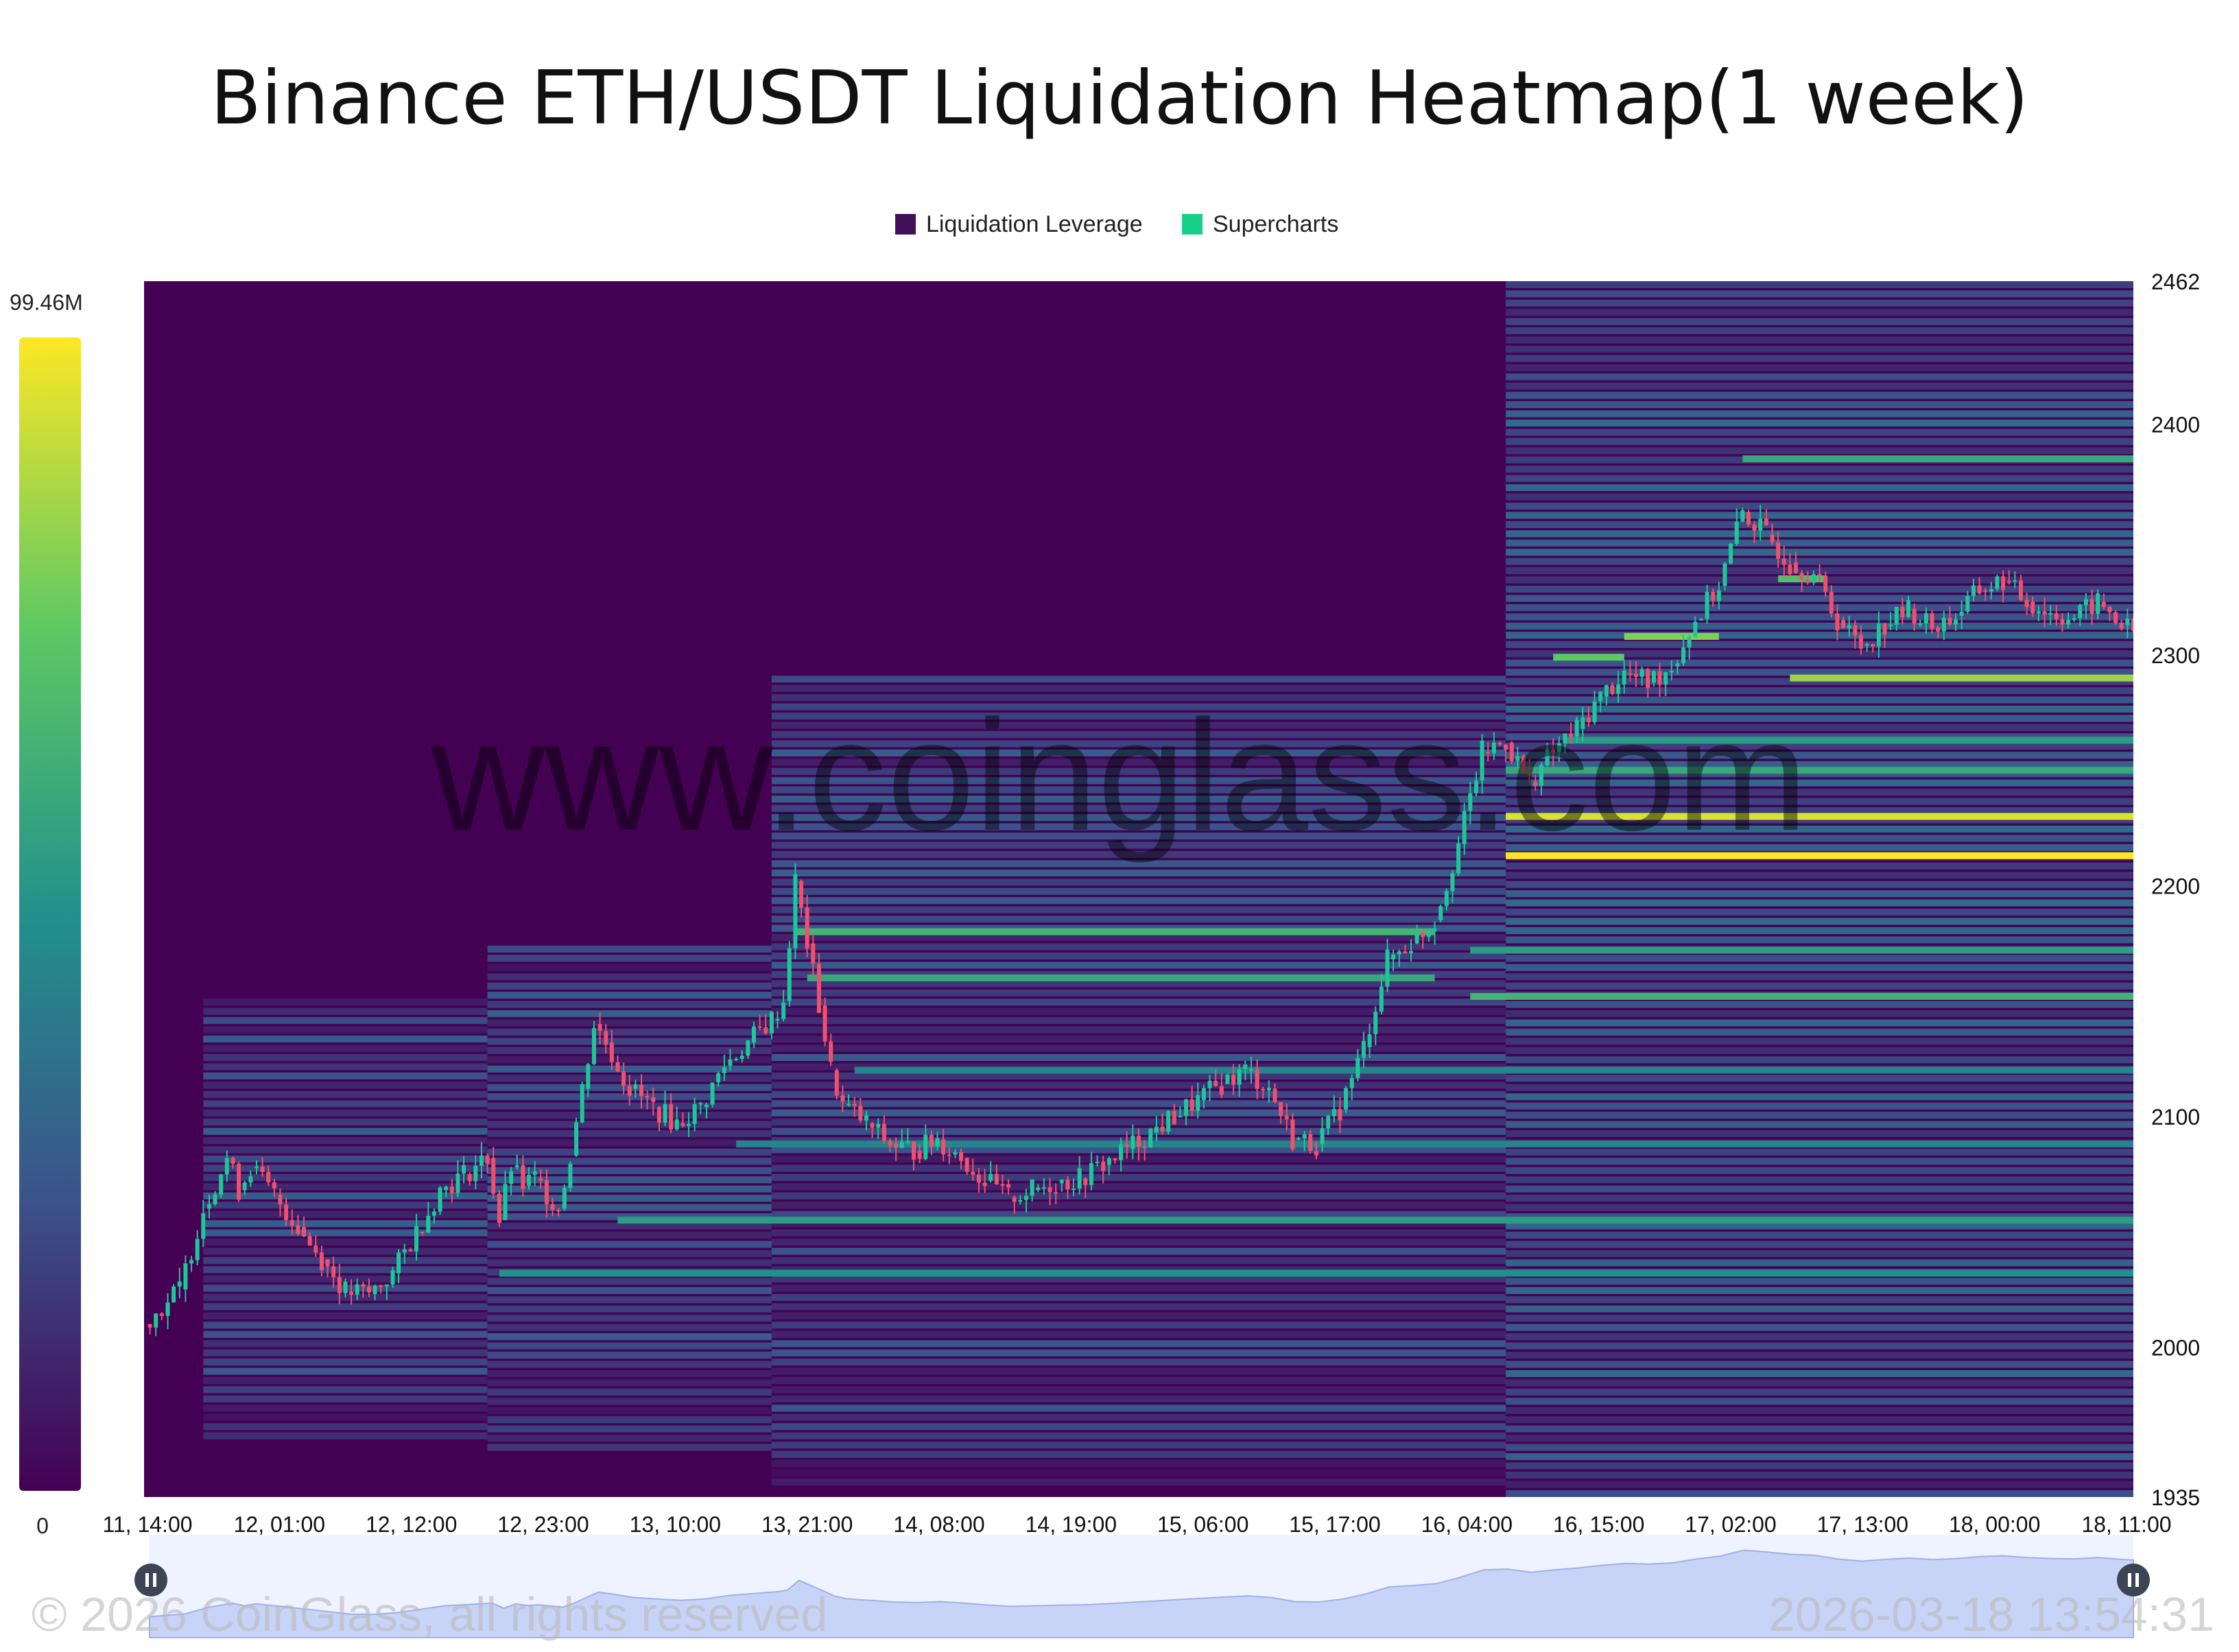 Image resolution: width=2239 pixels, height=1652 pixels. Describe the element at coordinates (50, 914) in the screenshot. I see `colorbar` at that location.